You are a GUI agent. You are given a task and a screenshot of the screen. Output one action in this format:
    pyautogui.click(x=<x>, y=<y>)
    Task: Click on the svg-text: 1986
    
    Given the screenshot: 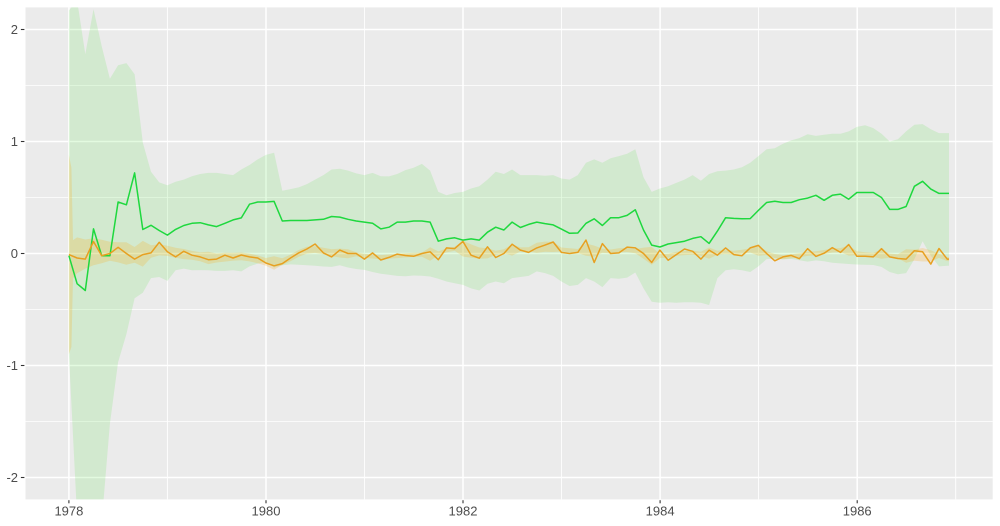 What is the action you would take?
    pyautogui.click(x=857, y=511)
    